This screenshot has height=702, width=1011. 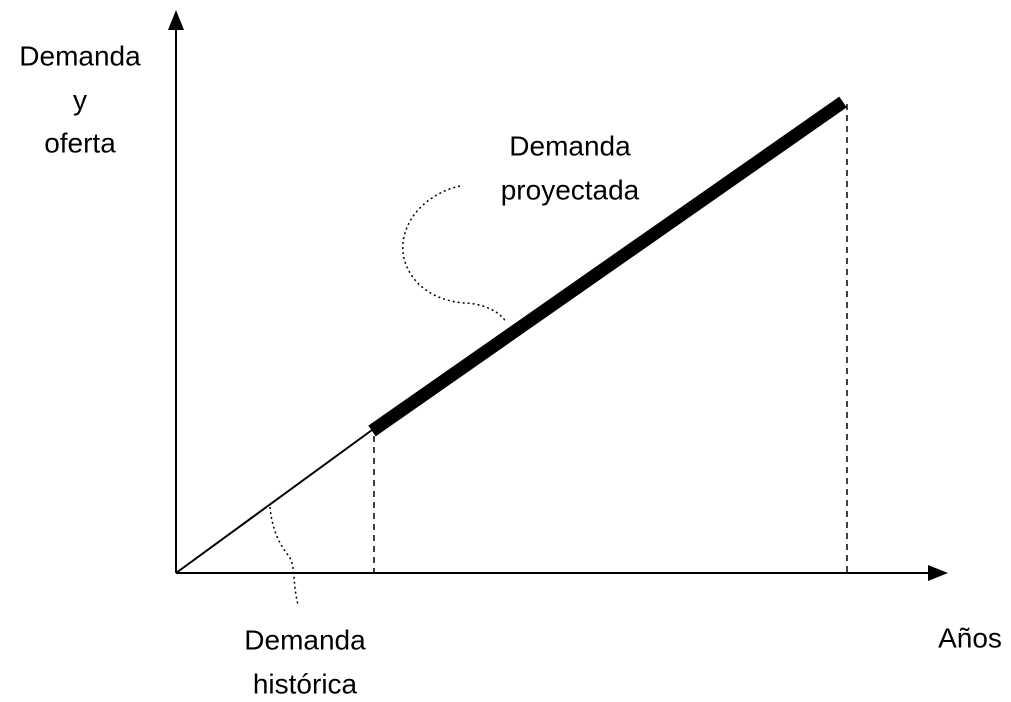 I want to click on historical-label: histórica, so click(x=305, y=683).